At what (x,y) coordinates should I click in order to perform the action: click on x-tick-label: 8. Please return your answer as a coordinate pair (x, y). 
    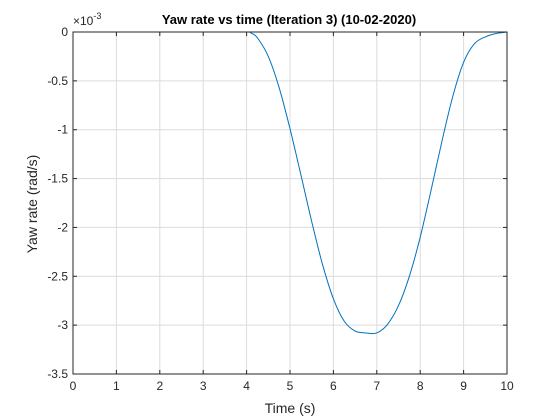
    Looking at the image, I should click on (420, 386).